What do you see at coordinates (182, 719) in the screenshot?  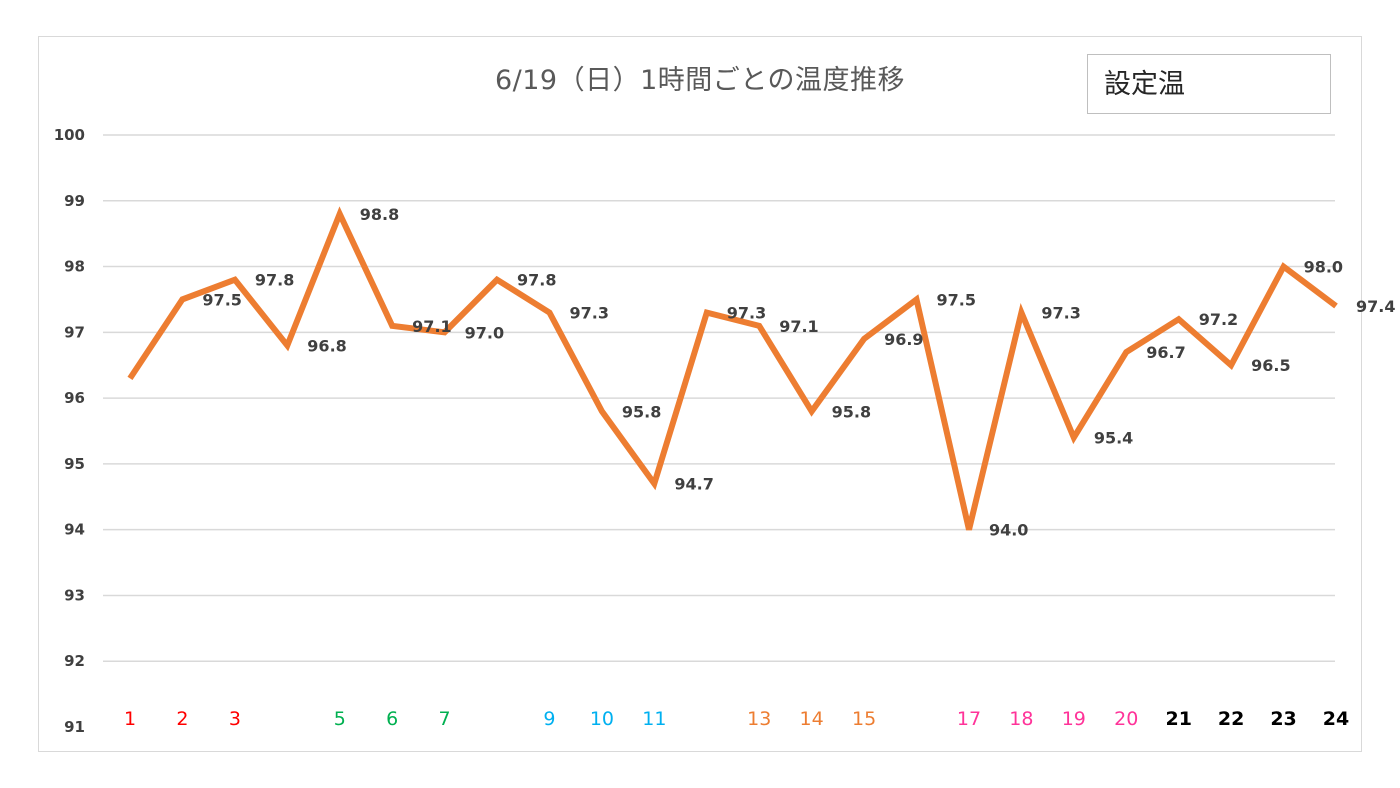 I see `x-tick-label: 2` at bounding box center [182, 719].